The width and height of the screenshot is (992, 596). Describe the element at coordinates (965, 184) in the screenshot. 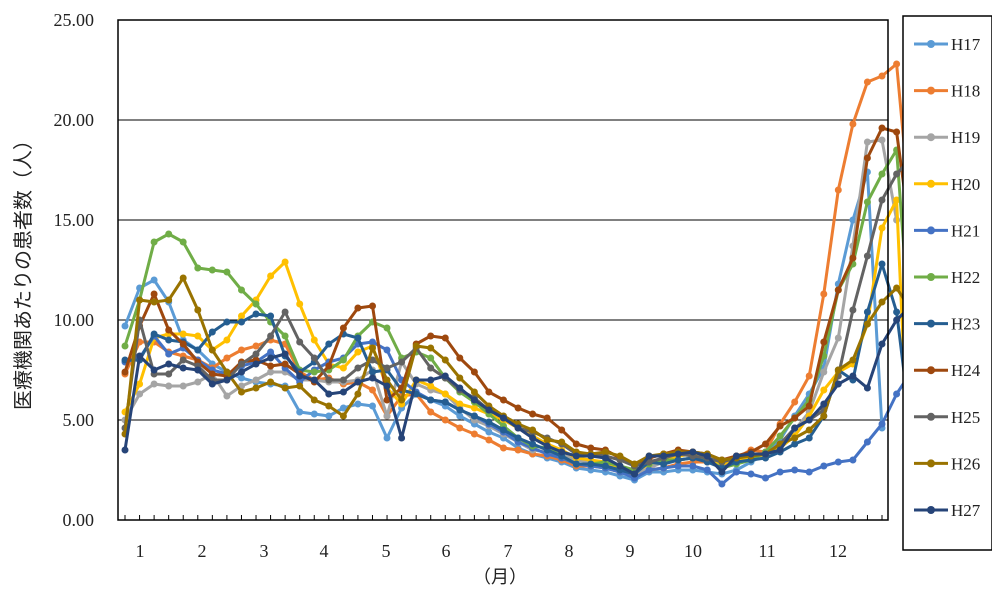

I see `legend-label: H20` at that location.